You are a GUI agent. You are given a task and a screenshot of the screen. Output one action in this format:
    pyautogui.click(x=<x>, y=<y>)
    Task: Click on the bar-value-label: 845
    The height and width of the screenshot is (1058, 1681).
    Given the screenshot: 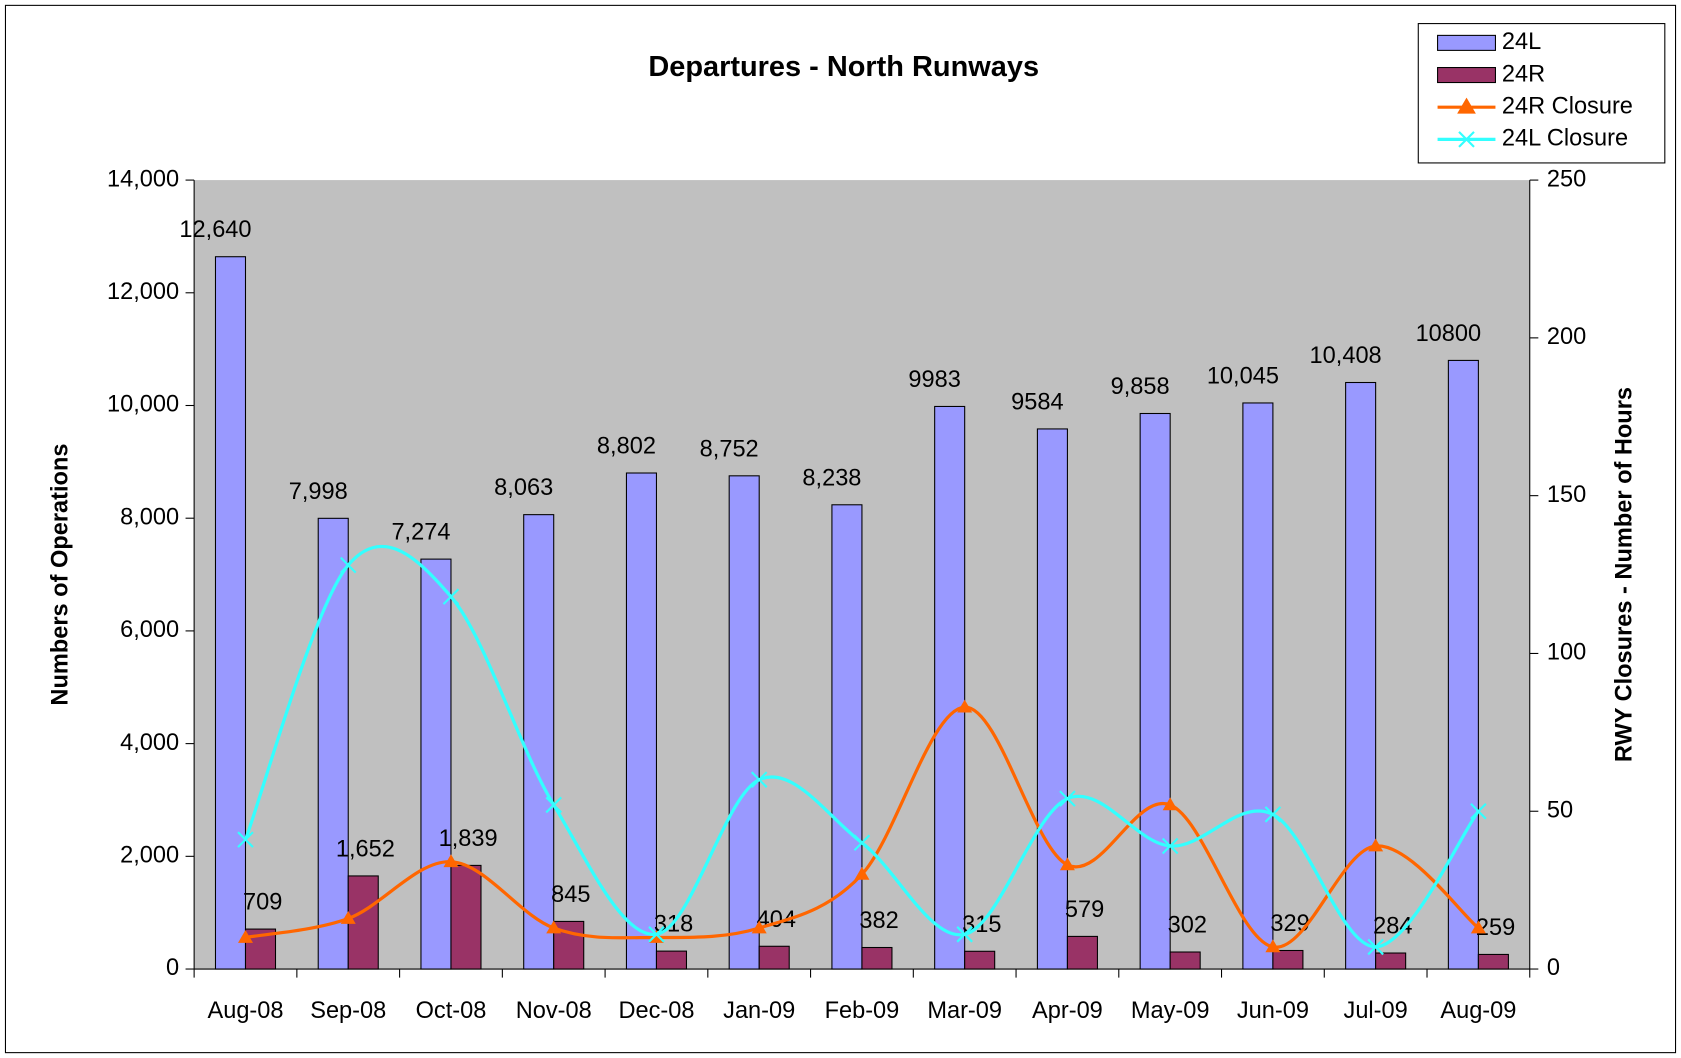 What is the action you would take?
    pyautogui.click(x=570, y=894)
    